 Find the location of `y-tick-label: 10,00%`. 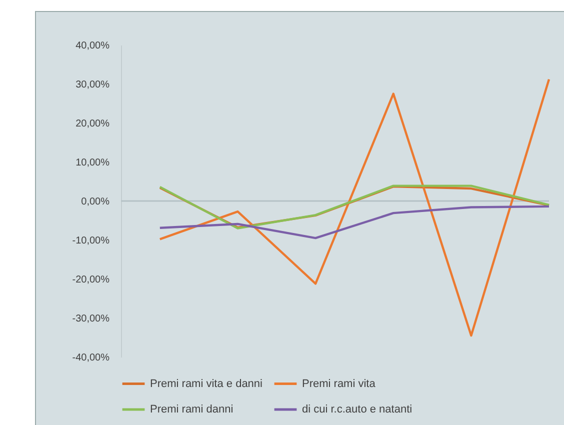

y-tick-label: 10,00% is located at coordinates (93, 163).